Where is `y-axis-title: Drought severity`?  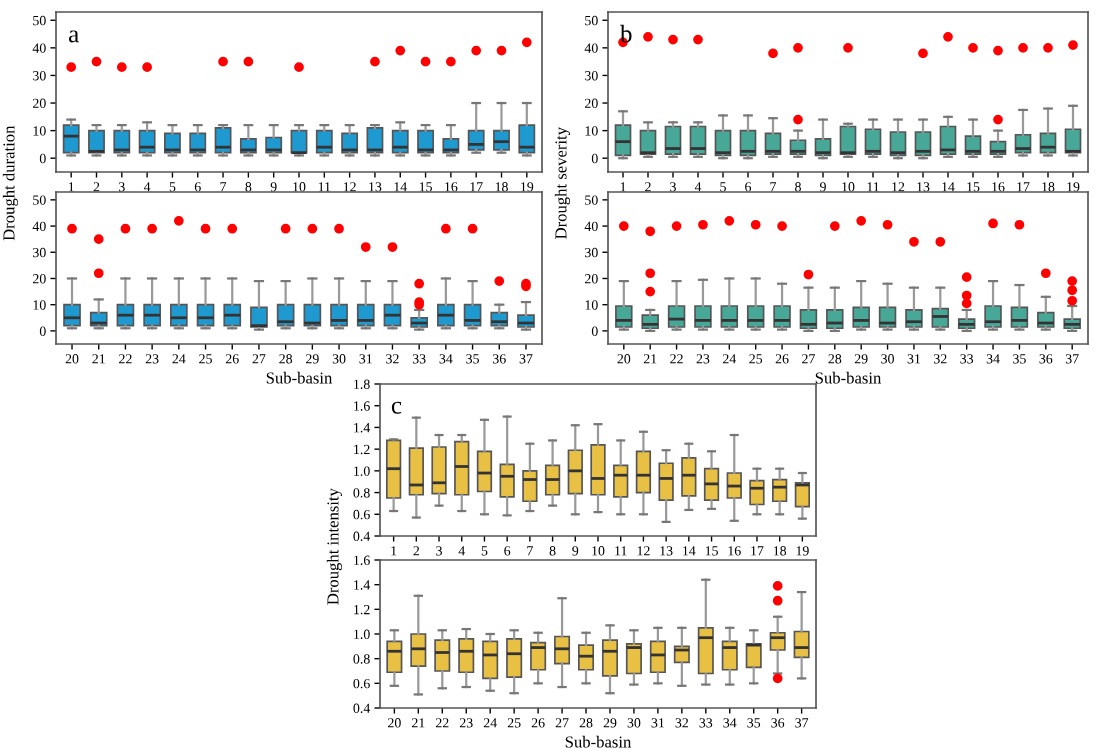
y-axis-title: Drought severity is located at coordinates (562, 183).